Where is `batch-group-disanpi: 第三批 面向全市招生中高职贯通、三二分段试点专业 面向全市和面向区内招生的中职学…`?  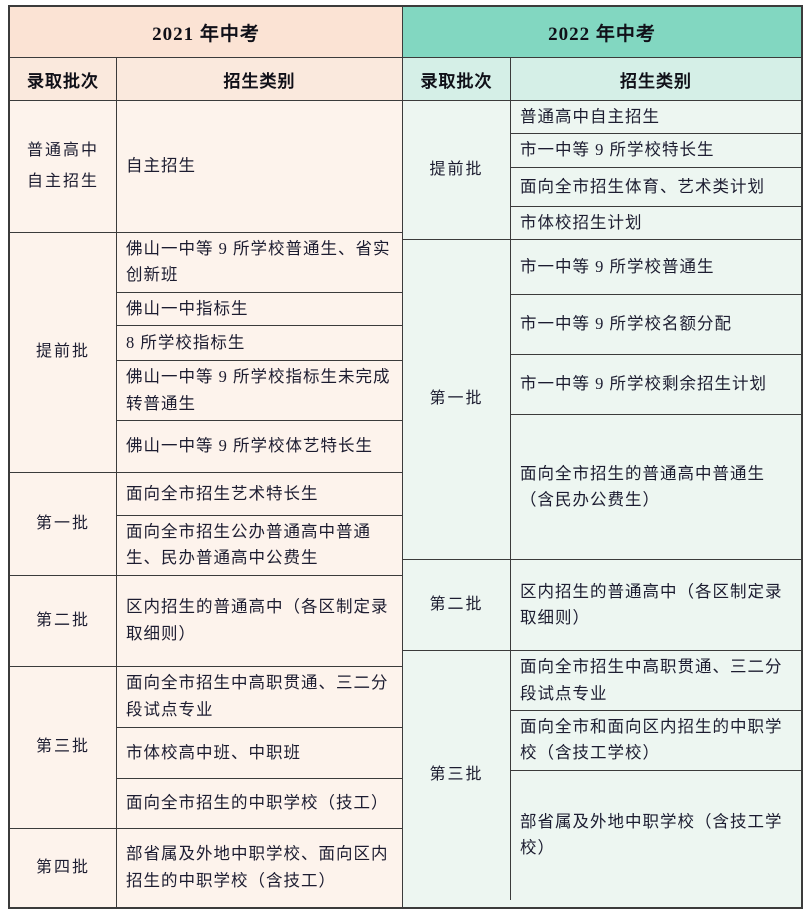
batch-group-disanpi: 第三批 面向全市招生中高职贯通、三二分段试点专业 面向全市和面向区内招生的中职学… is located at coordinates (602, 775).